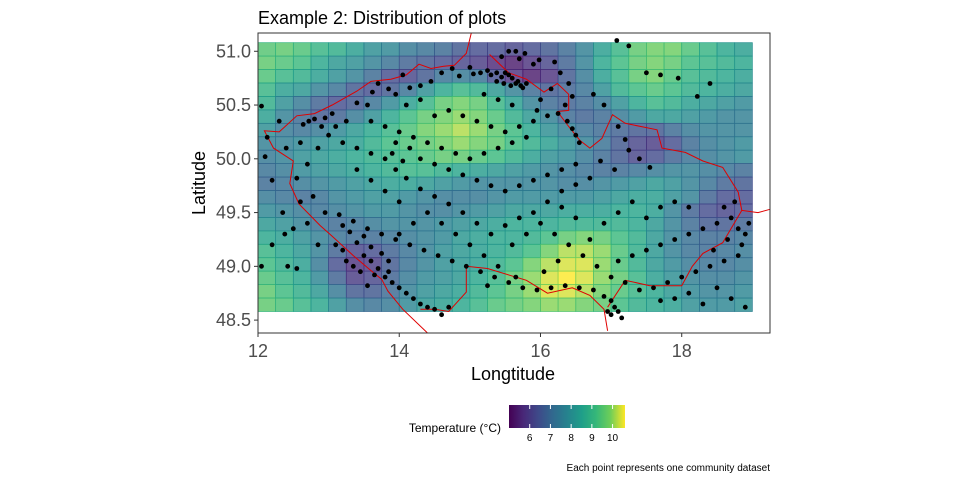 This screenshot has height=480, width=960. I want to click on border-line, so click(689, 258).